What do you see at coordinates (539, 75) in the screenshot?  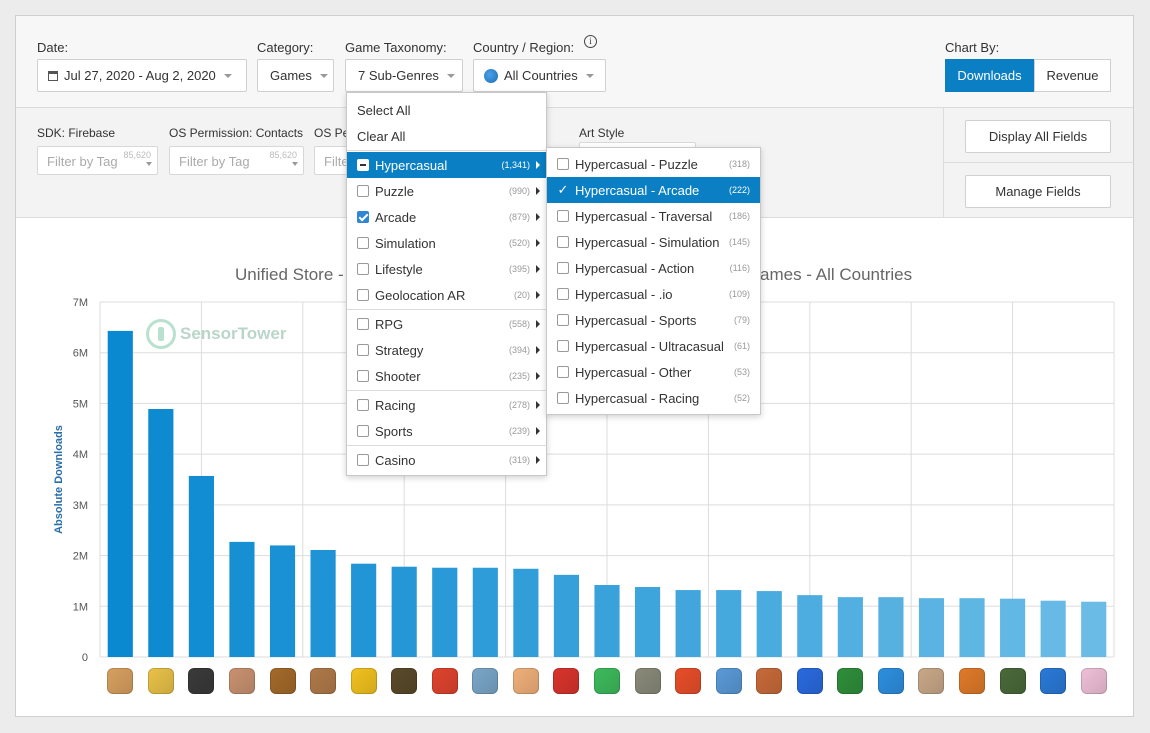 I see `country-dropdown: All Countries` at bounding box center [539, 75].